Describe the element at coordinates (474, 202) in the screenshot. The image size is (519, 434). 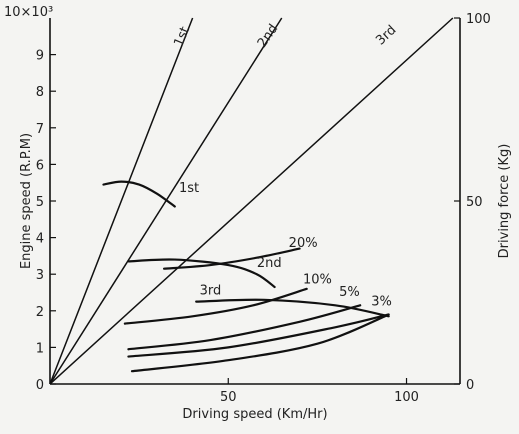
I see `y-right-tick-label-1: 50` at that location.